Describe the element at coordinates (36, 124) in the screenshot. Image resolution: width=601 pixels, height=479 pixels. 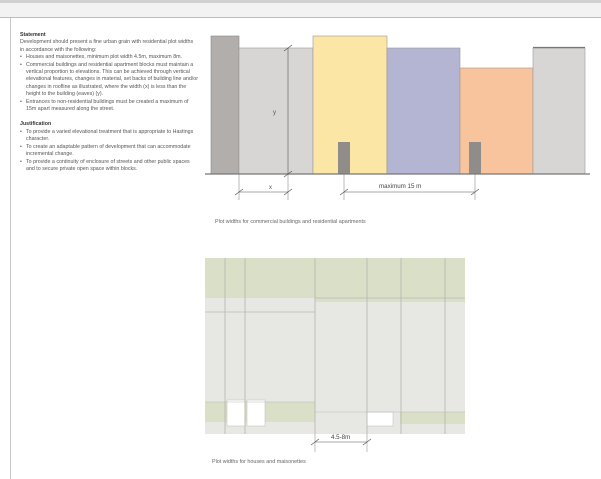
I see `justification-heading: Justification` at that location.